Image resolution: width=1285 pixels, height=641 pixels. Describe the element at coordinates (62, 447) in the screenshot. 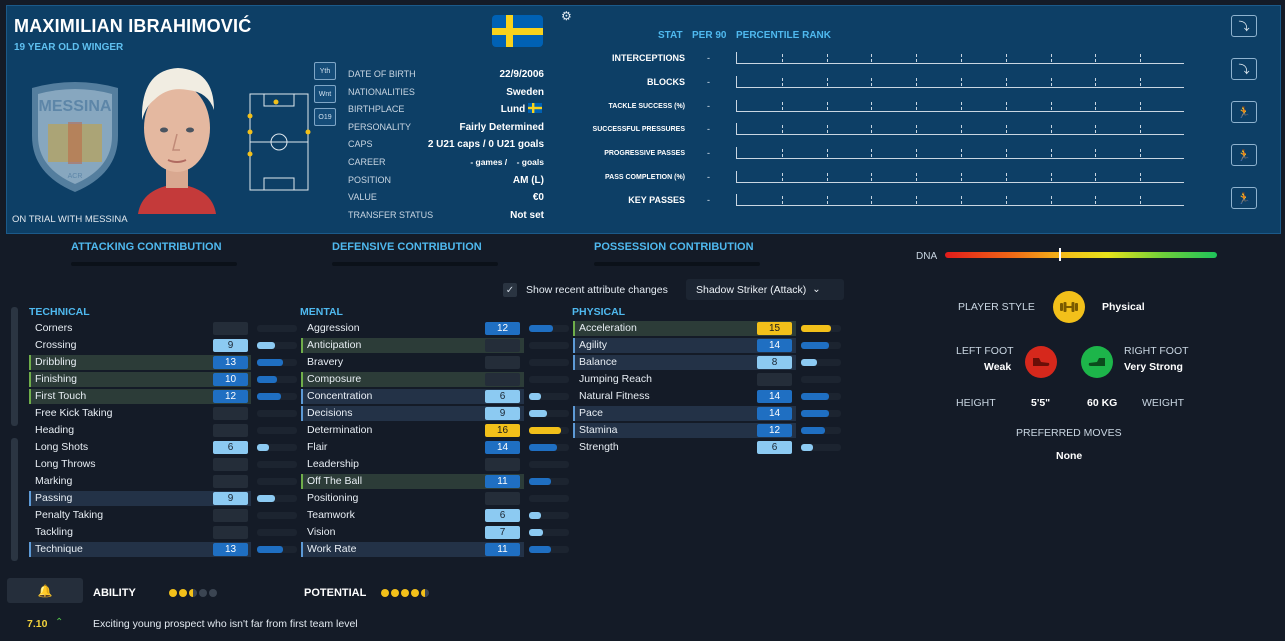

I see `attribute-name: Long Shots` at that location.